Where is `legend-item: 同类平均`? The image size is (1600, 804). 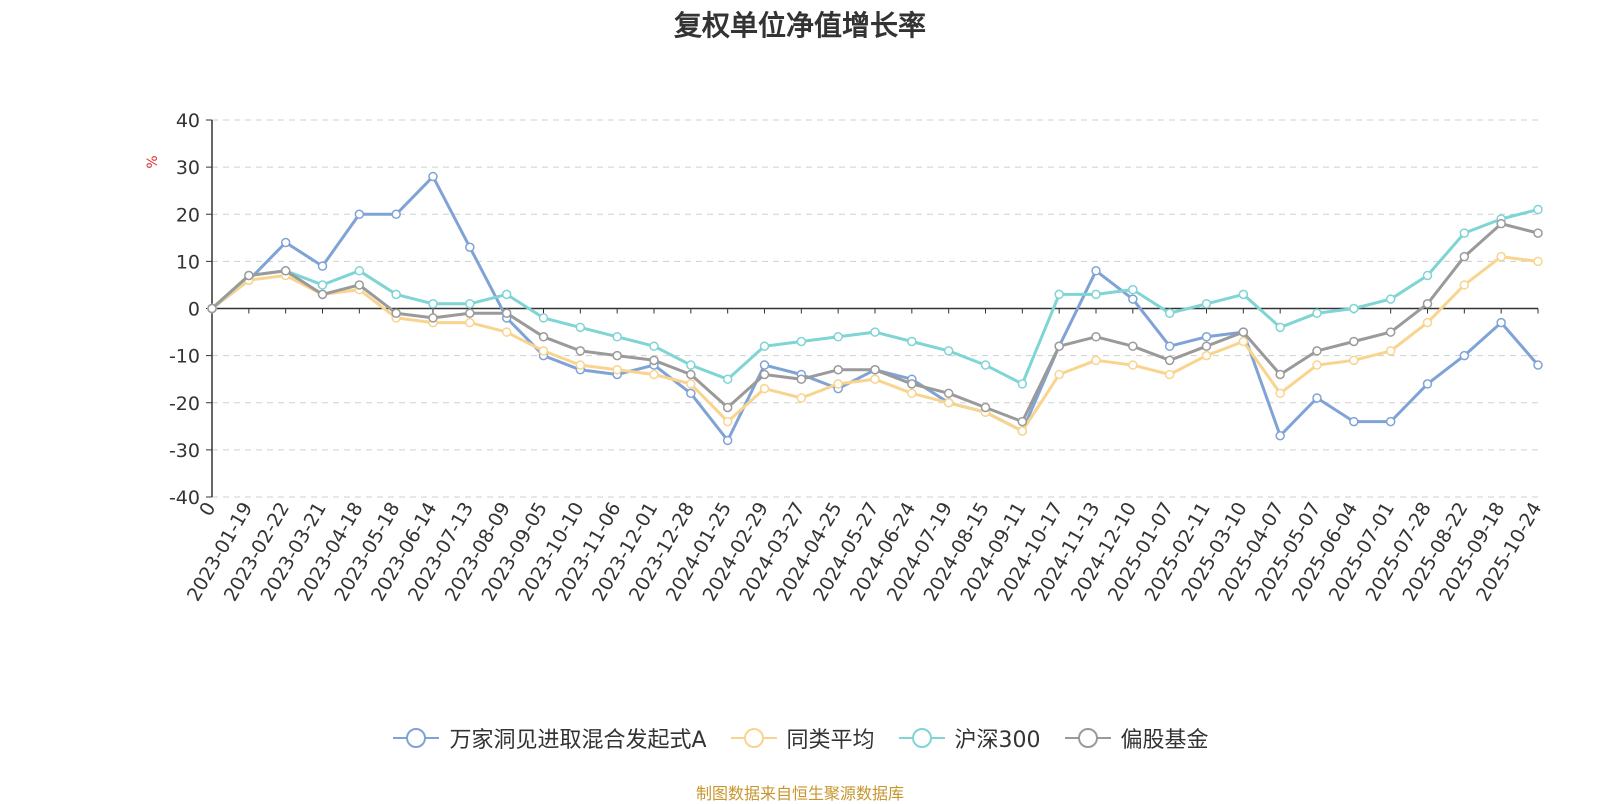 legend-item: 同类平均 is located at coordinates (802, 738).